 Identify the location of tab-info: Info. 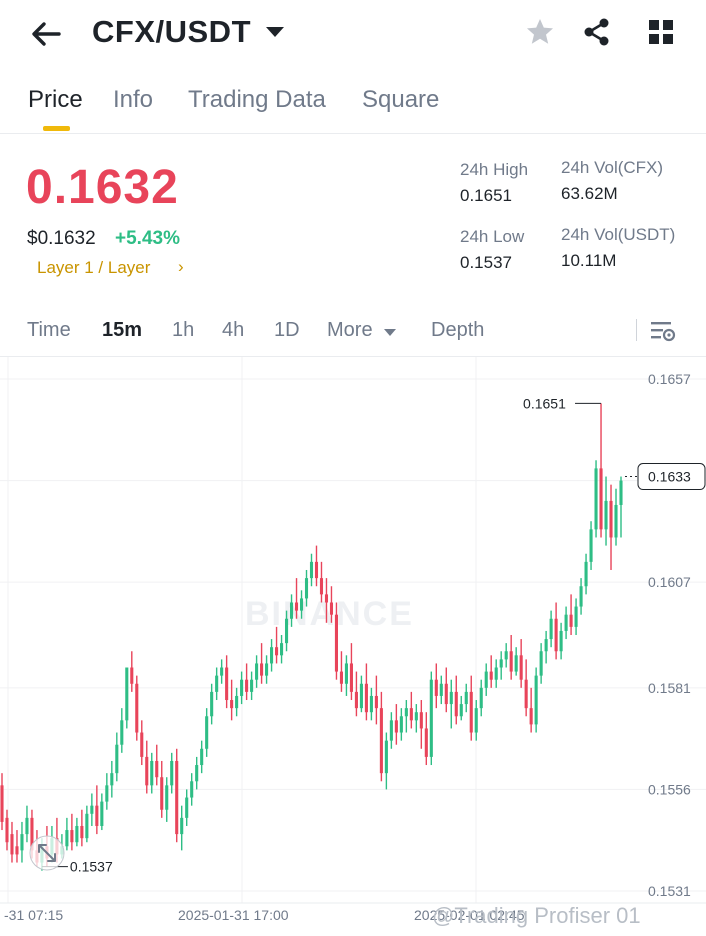
(133, 99).